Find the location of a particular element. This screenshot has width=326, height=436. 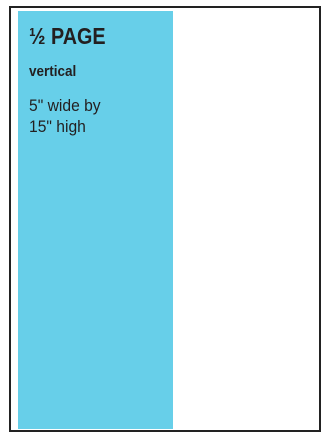

ad-size-title: ½ PAGE is located at coordinates (67, 36).